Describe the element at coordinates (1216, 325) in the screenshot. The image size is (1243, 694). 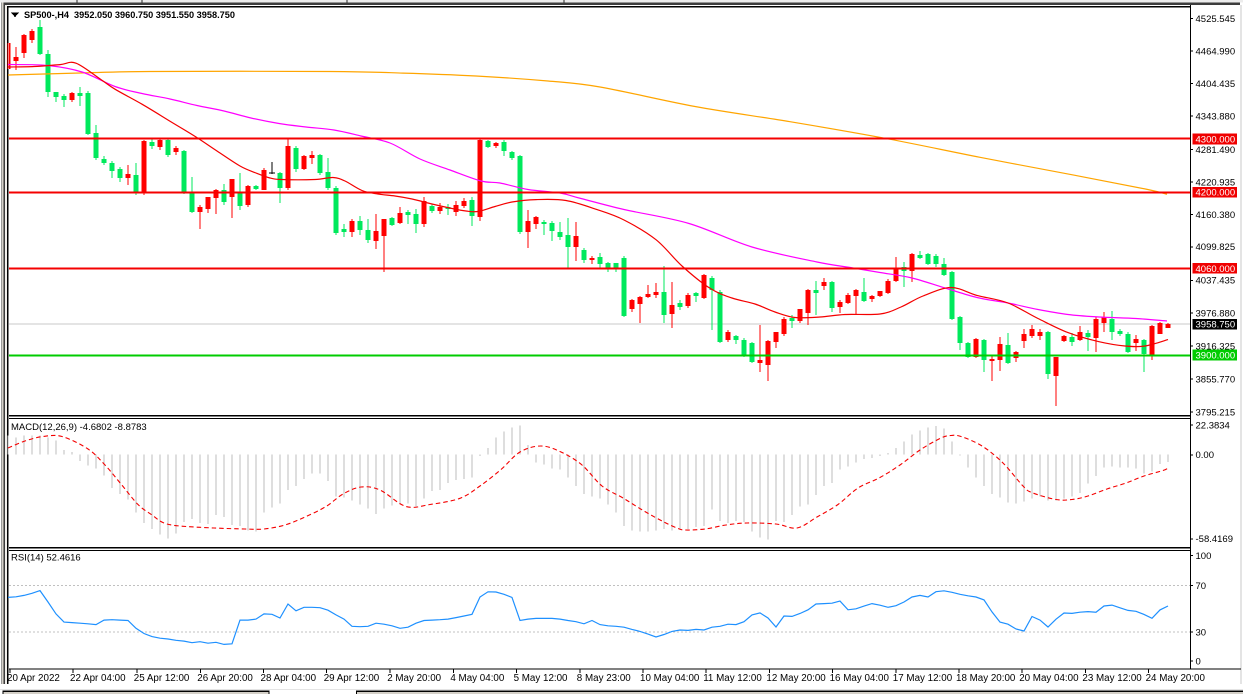
I see `svg-text: 3958.750` at that location.